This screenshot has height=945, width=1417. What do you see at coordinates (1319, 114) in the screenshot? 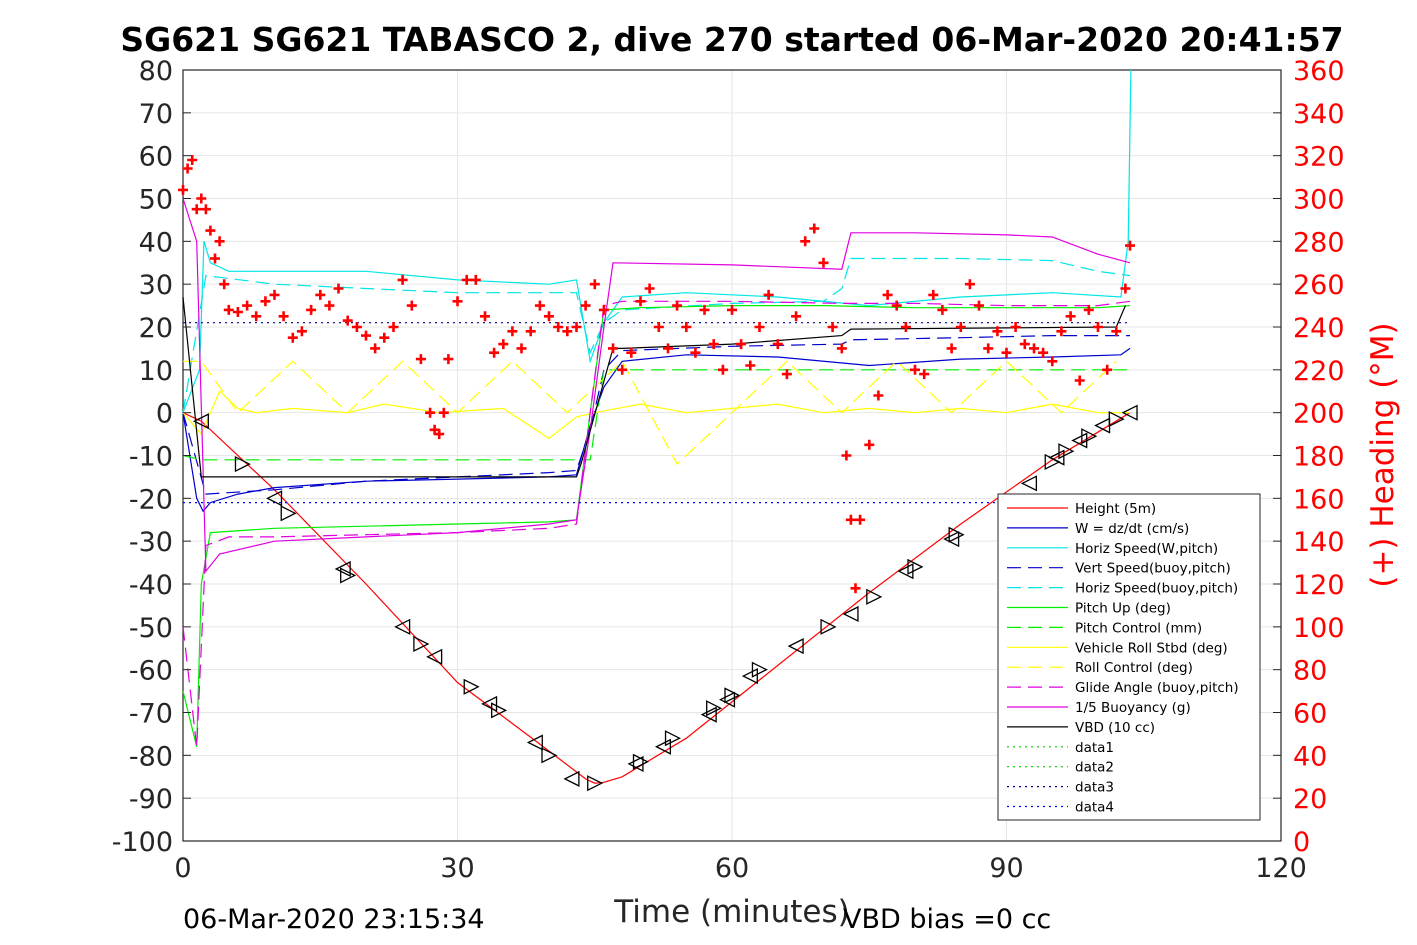
I see `y-right-tick-label: 340` at bounding box center [1319, 114].